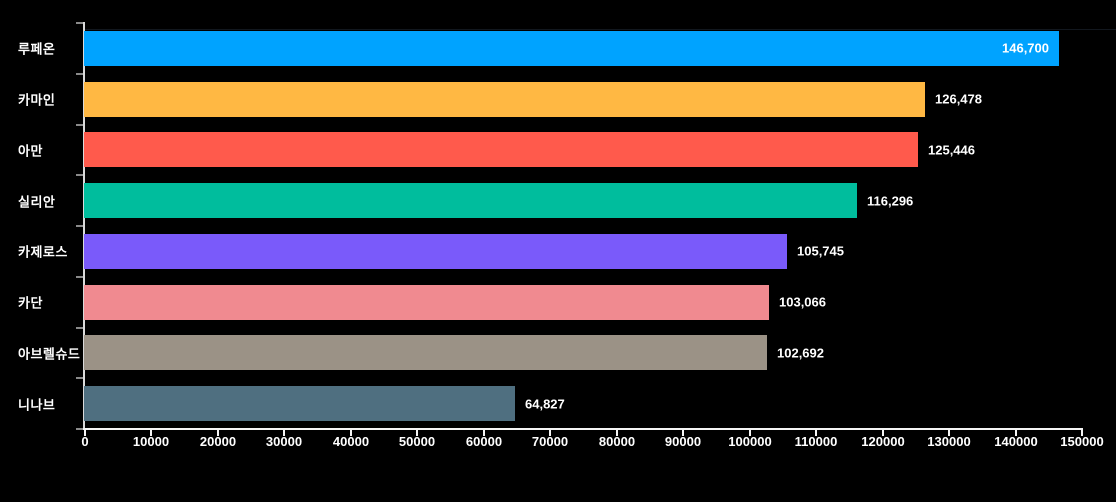 This screenshot has width=1116, height=502. What do you see at coordinates (85, 441) in the screenshot?
I see `x-axis-tick-label: 0` at bounding box center [85, 441].